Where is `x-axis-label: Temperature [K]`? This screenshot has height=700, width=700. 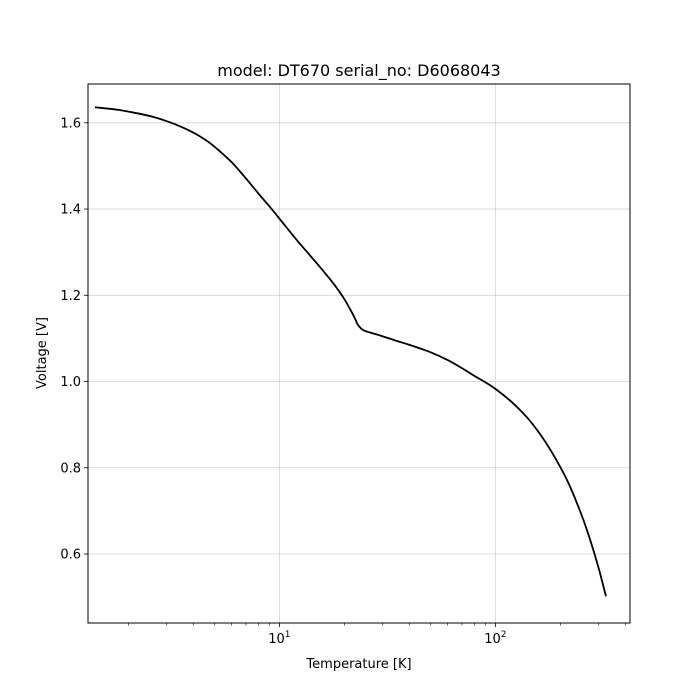
x-axis-label: Temperature [K] is located at coordinates (358, 664).